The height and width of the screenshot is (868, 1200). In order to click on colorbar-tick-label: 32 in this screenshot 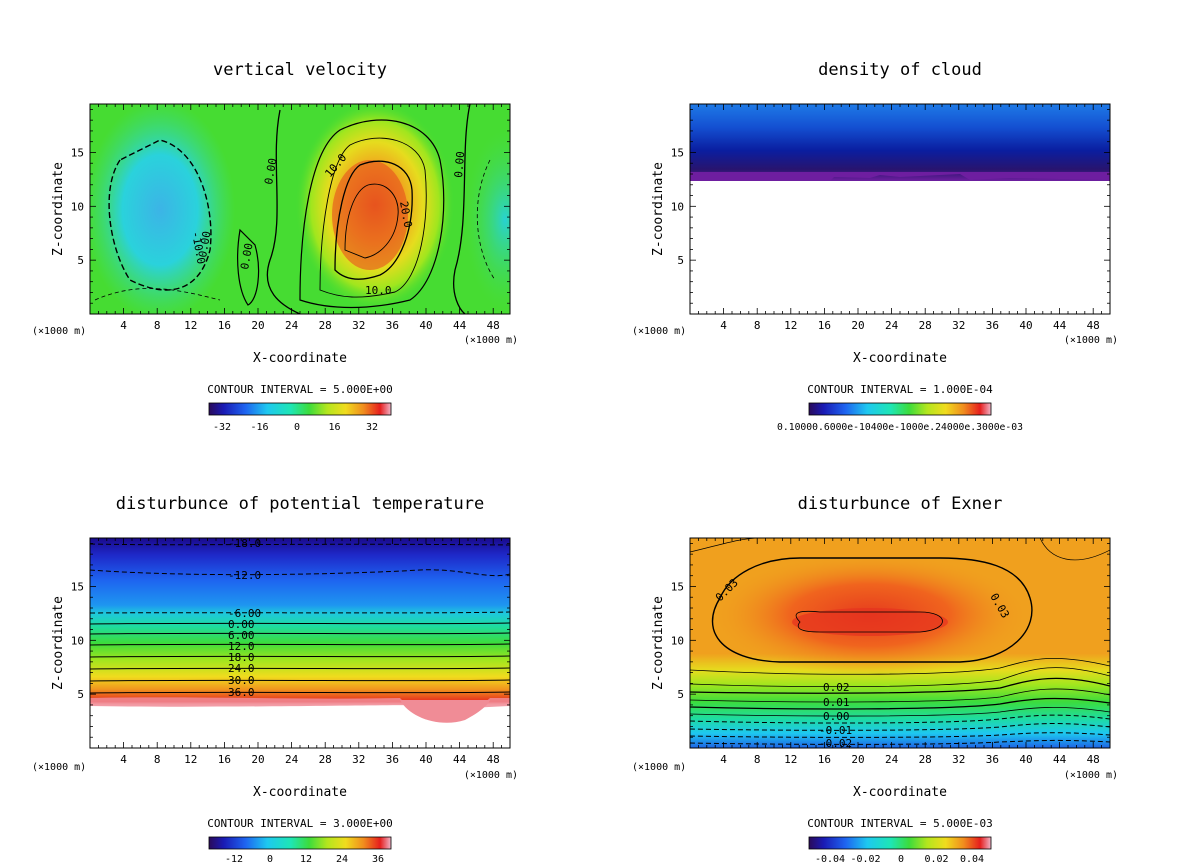, I will do `click(372, 427)`.